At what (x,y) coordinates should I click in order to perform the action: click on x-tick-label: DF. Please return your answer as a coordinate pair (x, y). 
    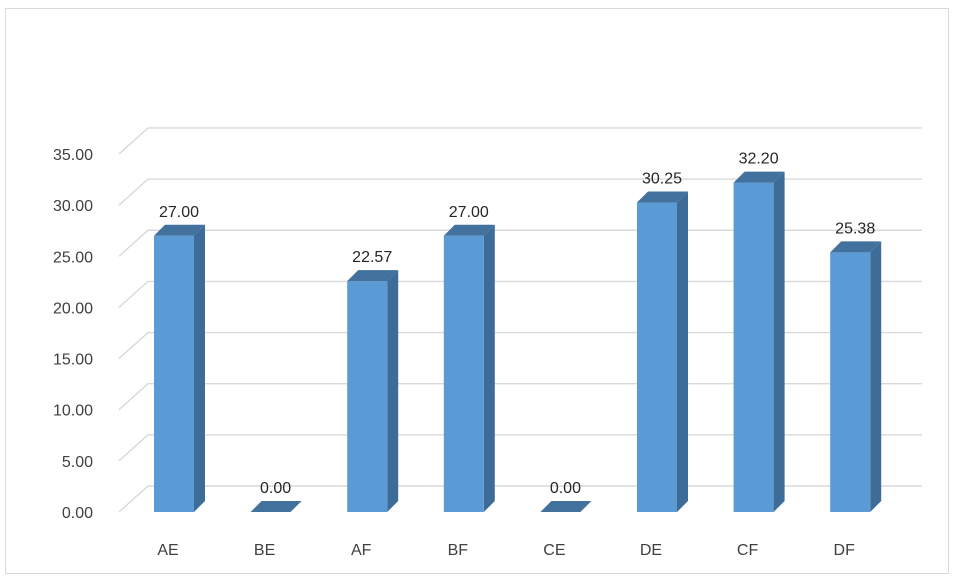
    Looking at the image, I should click on (845, 550).